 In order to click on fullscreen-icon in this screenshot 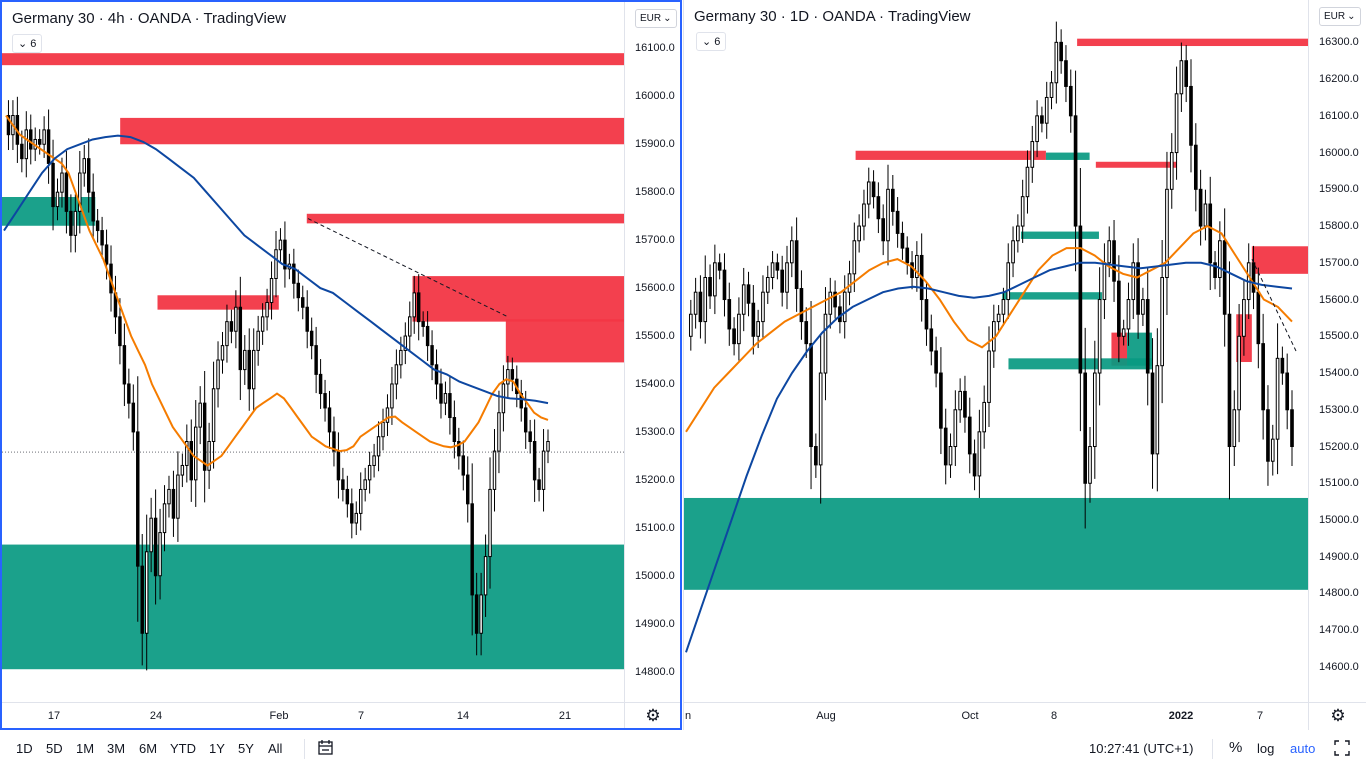, I will do `click(1342, 749)`.